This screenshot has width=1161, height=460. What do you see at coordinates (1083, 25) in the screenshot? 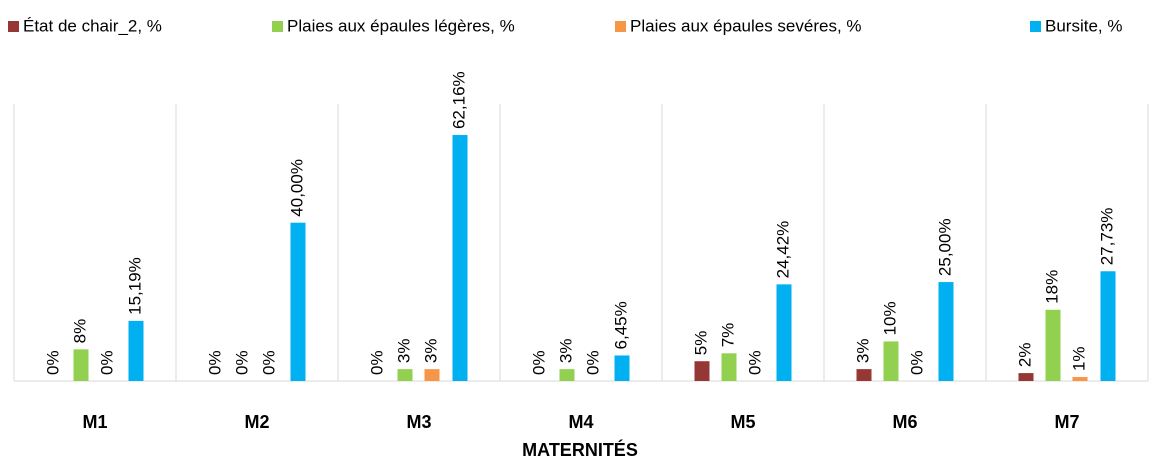
I see `legend-label: Bursite, %` at bounding box center [1083, 25].